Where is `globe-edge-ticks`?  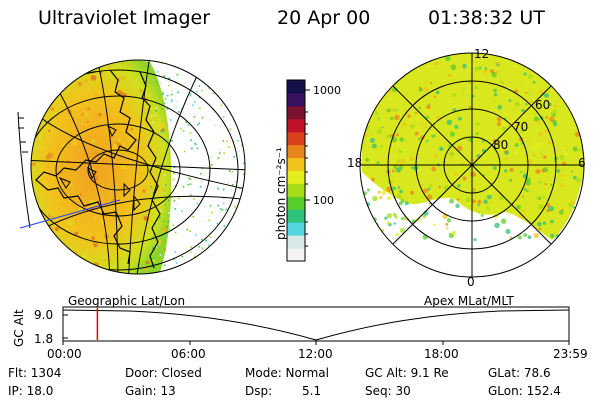
globe-edge-ticks is located at coordinates (23, 135).